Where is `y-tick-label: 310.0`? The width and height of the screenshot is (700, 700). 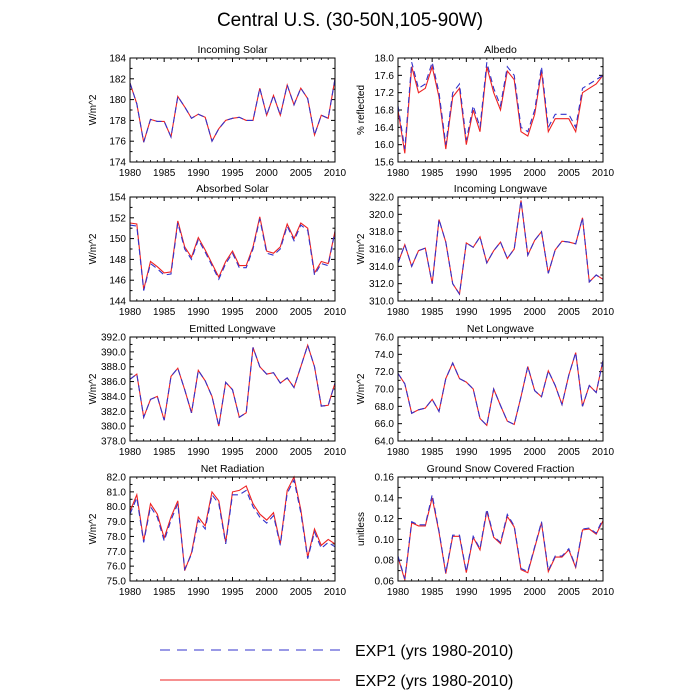 y-tick-label: 310.0 is located at coordinates (381, 302).